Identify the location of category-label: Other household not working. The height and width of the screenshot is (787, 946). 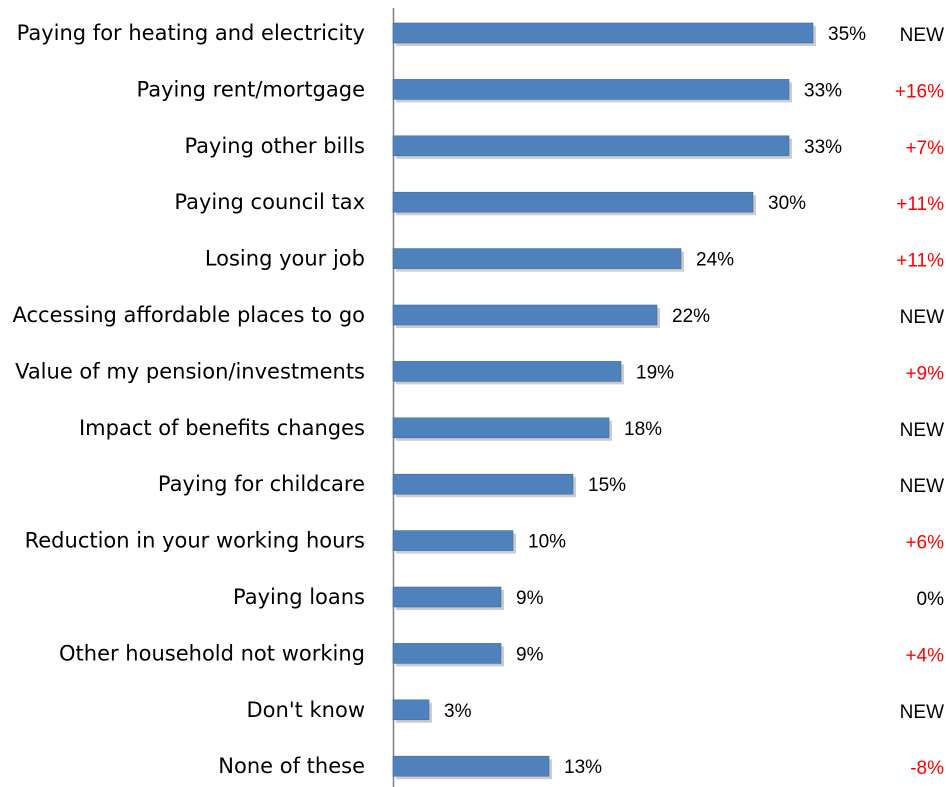
(212, 653).